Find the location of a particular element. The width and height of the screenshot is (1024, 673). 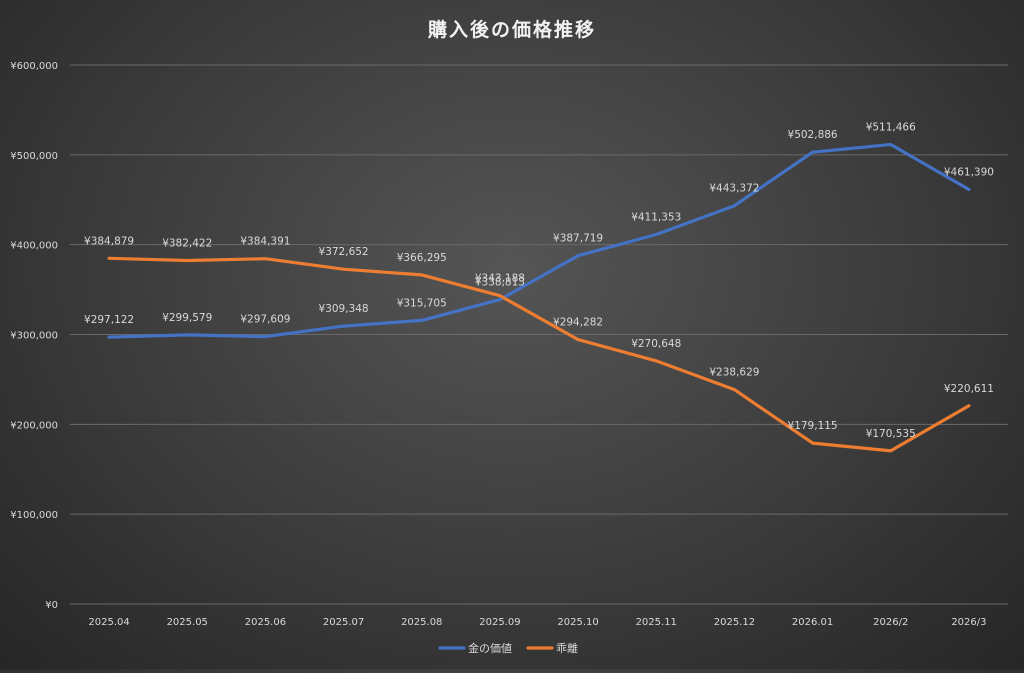

legend-label: 乖離 is located at coordinates (567, 648).